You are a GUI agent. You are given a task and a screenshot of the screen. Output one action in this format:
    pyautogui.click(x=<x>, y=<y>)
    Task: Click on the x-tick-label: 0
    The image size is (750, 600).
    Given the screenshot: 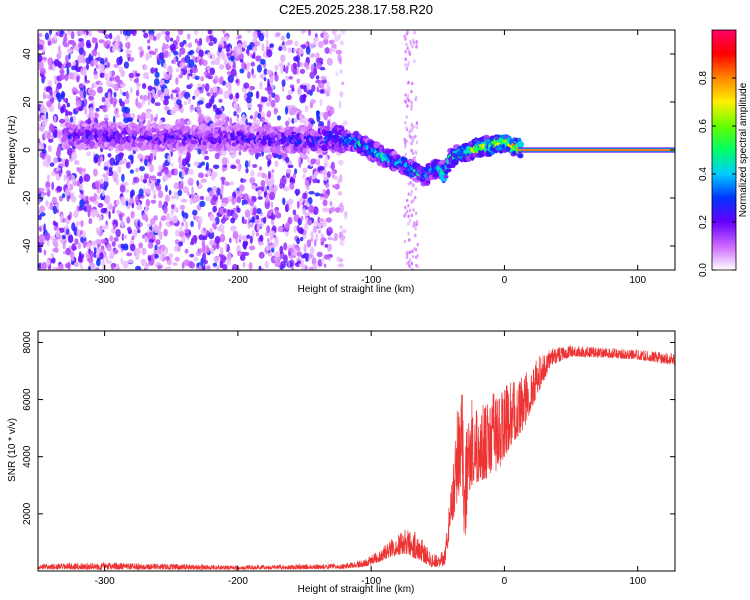 What is the action you would take?
    pyautogui.click(x=505, y=280)
    